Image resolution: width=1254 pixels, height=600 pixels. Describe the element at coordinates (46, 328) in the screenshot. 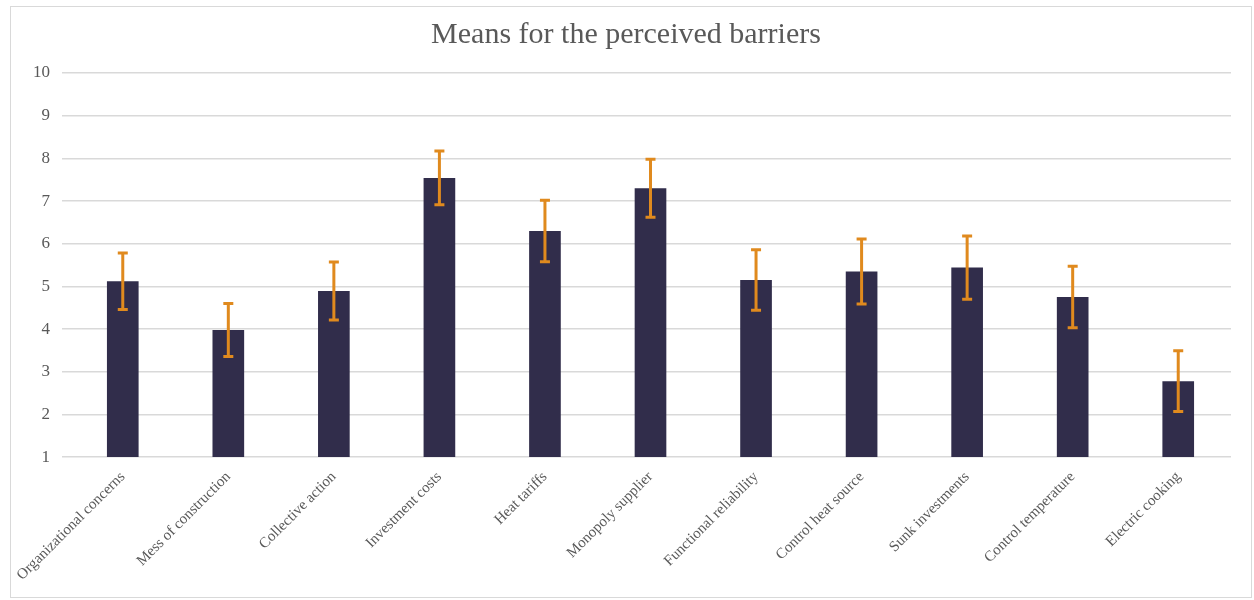

I see `y-tick-label: 4` at that location.